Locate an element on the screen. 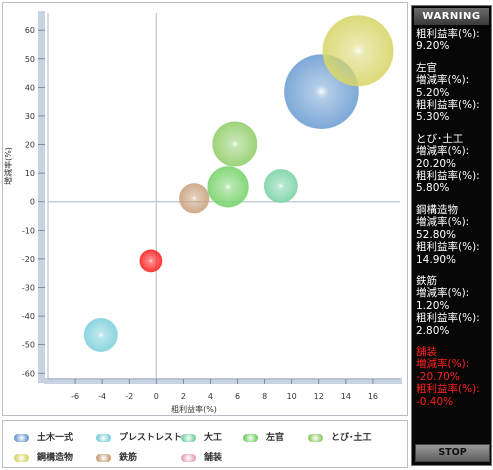  legend-label: 鋼構造物 is located at coordinates (55, 458).